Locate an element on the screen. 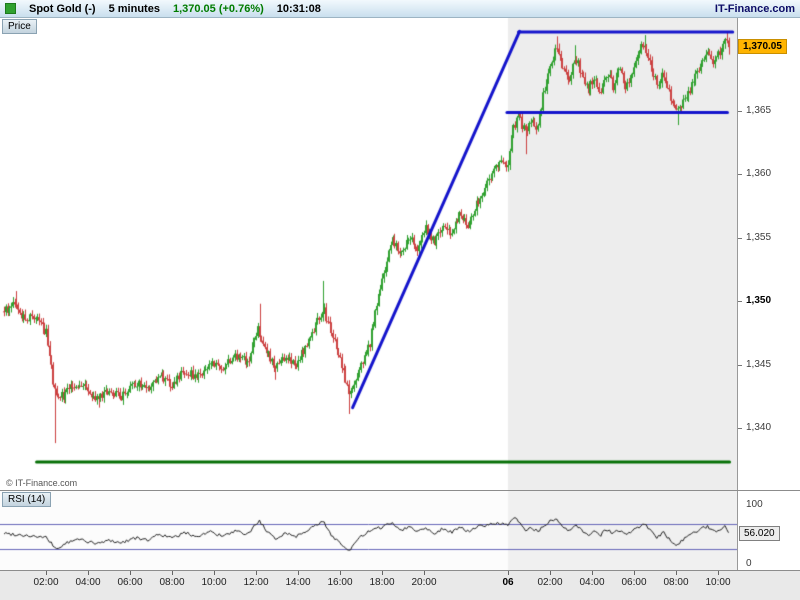  rsi-axis: 100 0 56.020 is located at coordinates (768, 530).